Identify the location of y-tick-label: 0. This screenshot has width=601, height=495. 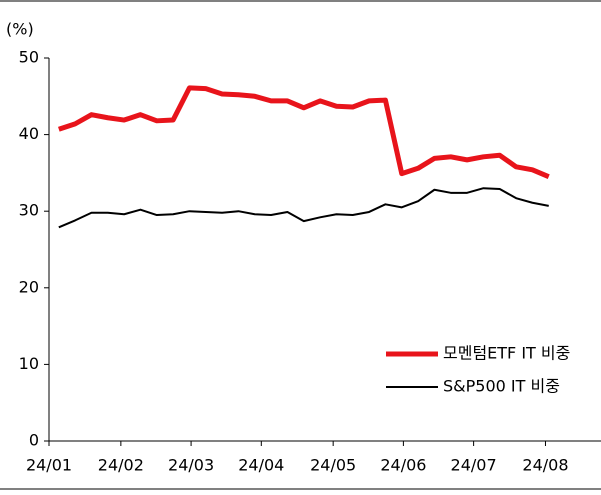
(34, 440).